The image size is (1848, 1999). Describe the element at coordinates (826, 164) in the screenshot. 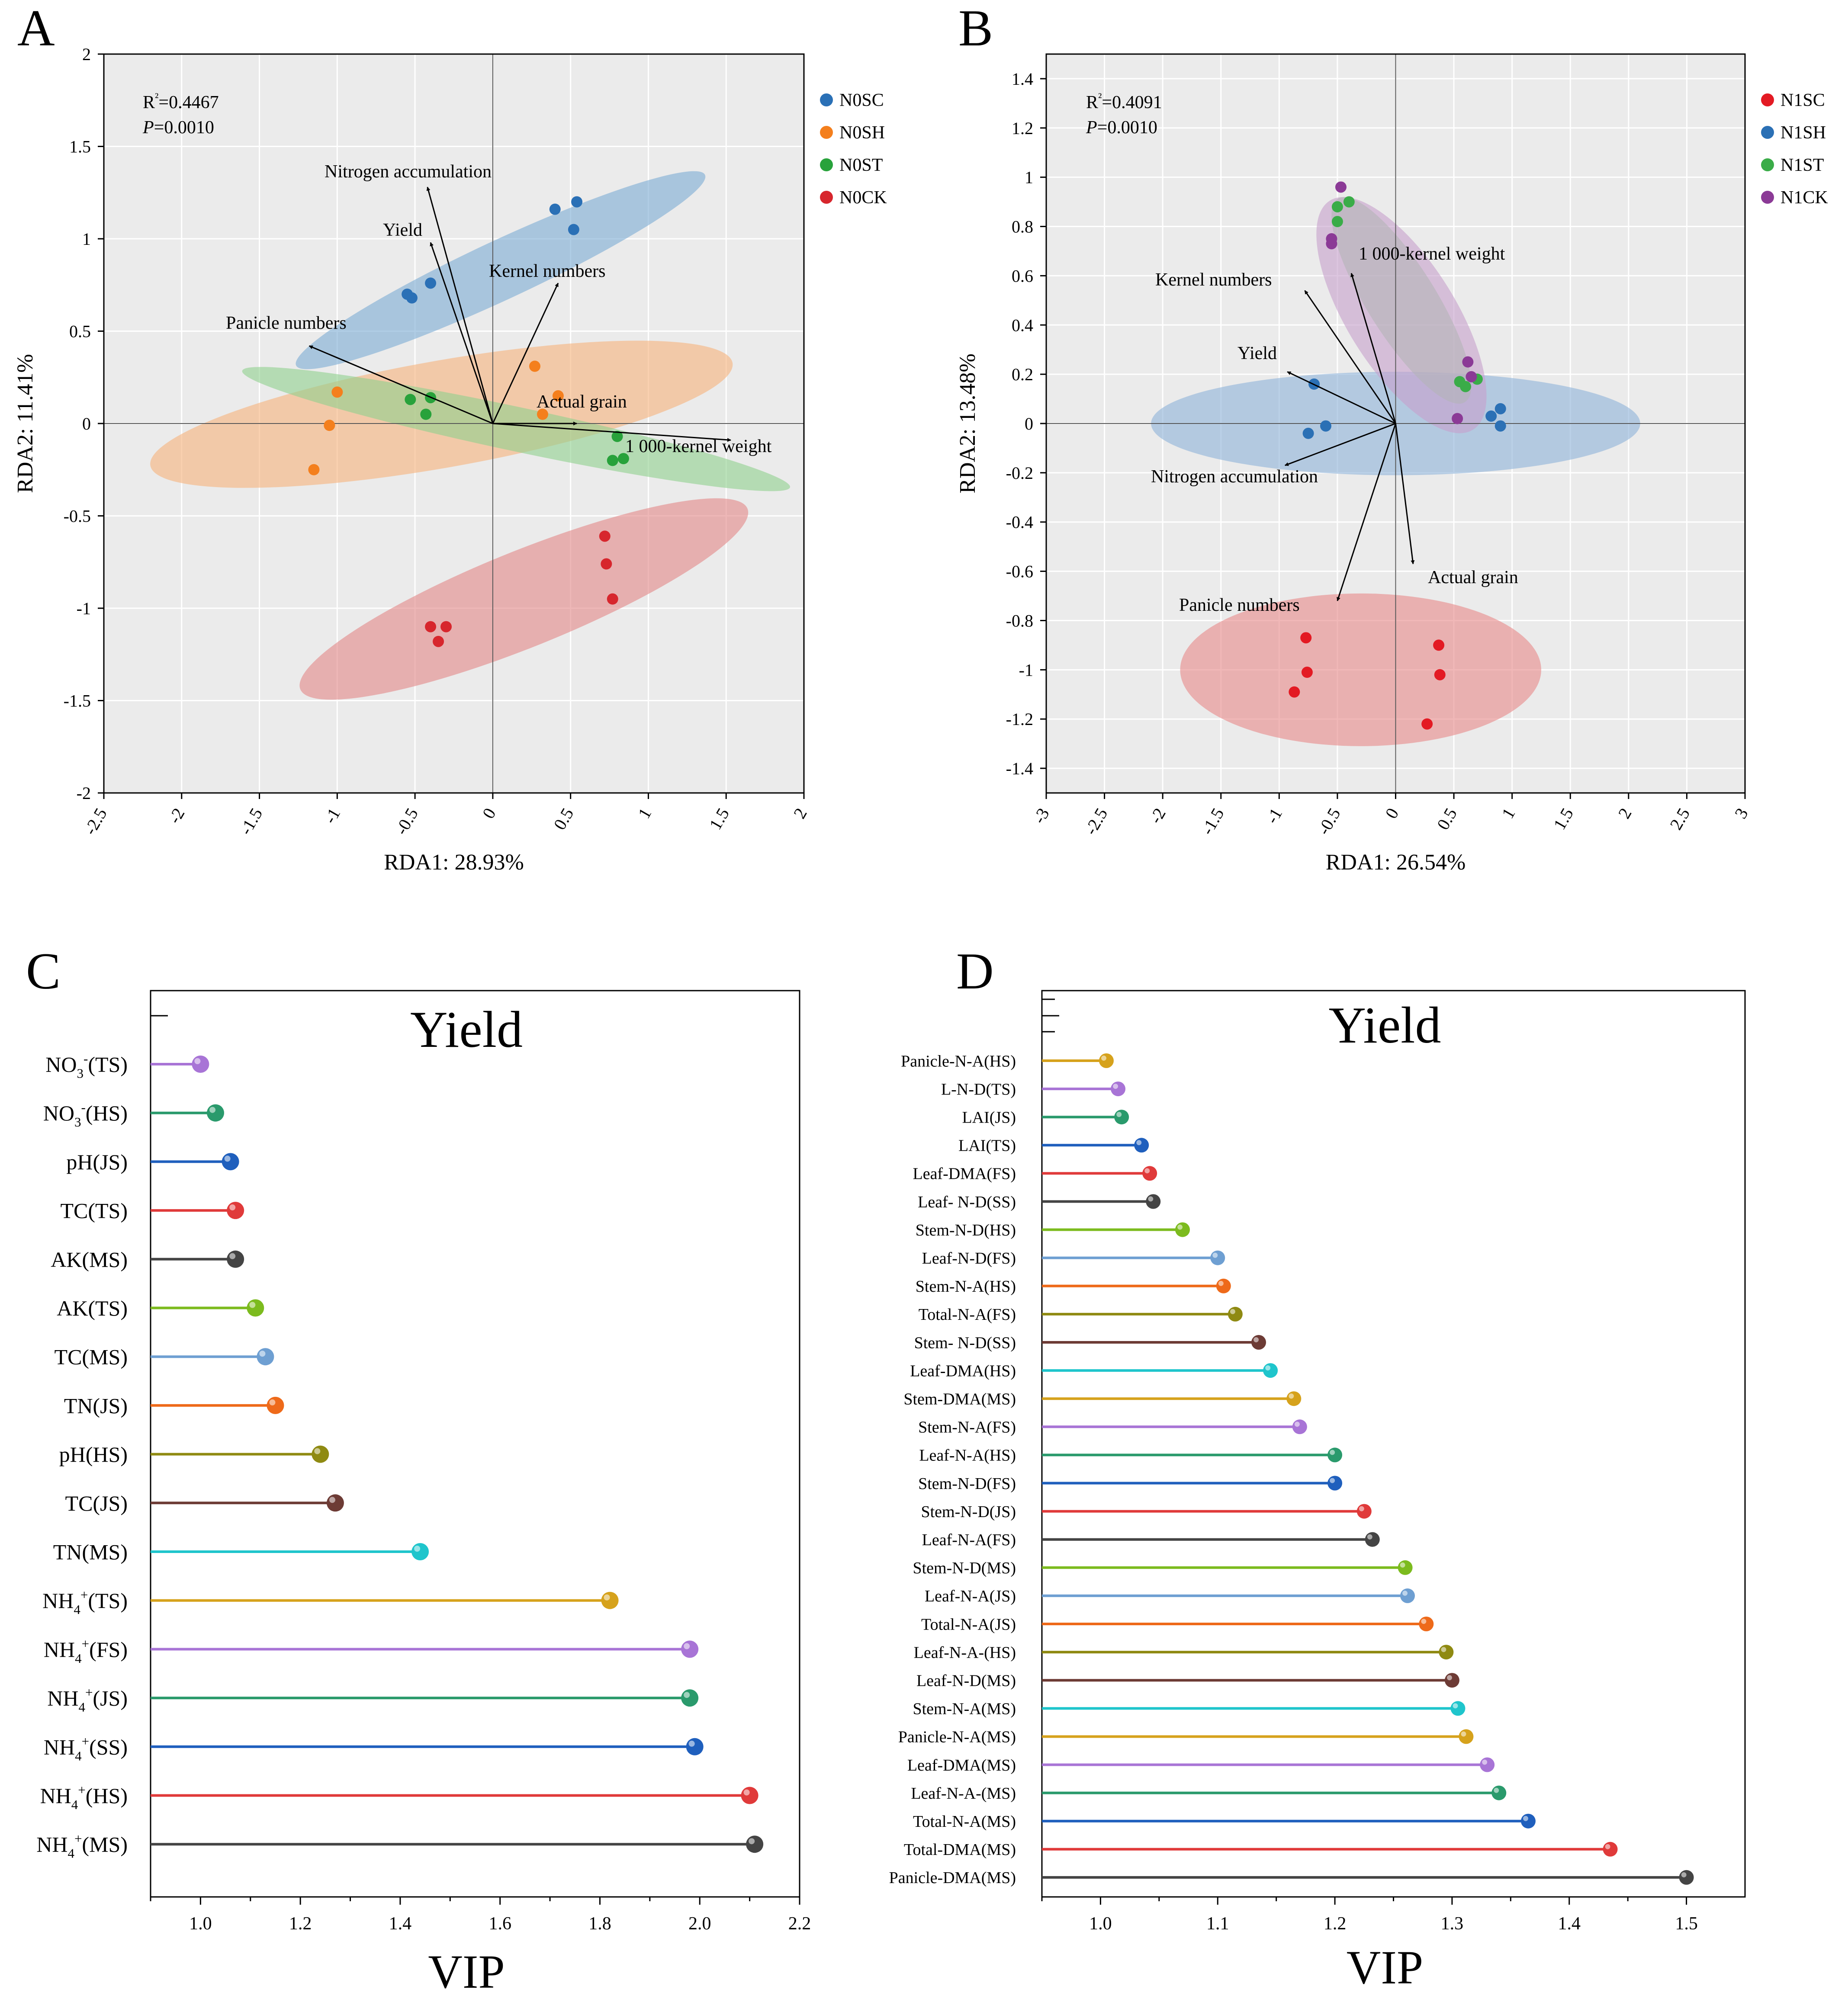

I see `legend-marker-n0st` at that location.